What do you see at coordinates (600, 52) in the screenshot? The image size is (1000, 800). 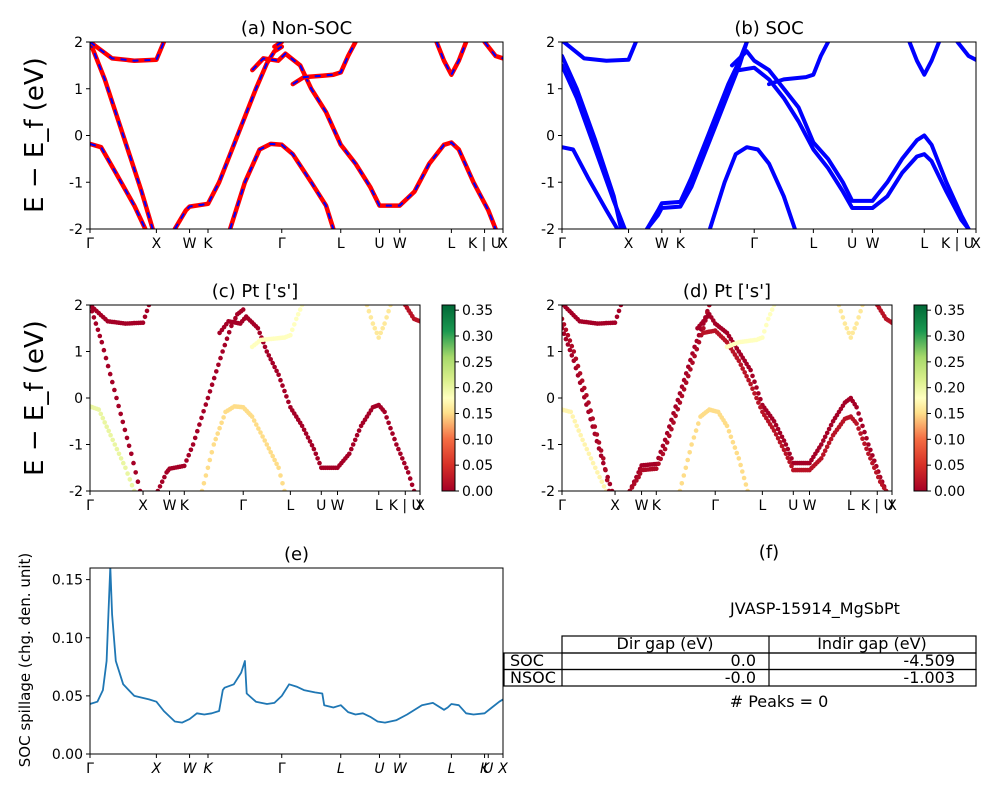 I see `band-line-soc` at bounding box center [600, 52].